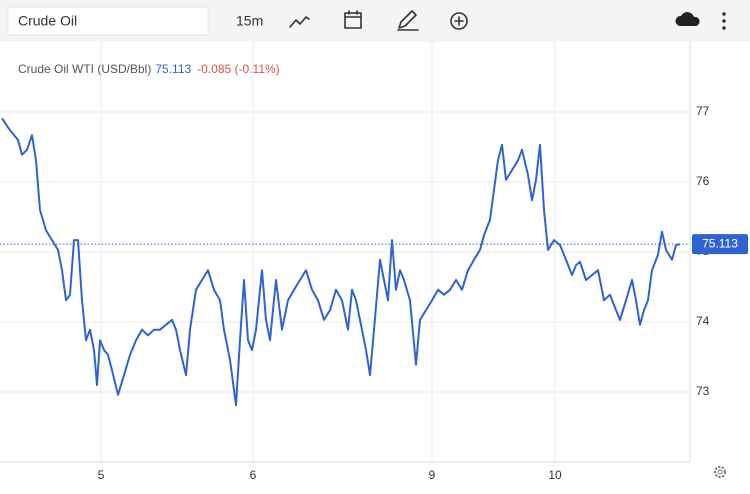  What do you see at coordinates (353, 19) in the screenshot?
I see `calendar-icon` at bounding box center [353, 19].